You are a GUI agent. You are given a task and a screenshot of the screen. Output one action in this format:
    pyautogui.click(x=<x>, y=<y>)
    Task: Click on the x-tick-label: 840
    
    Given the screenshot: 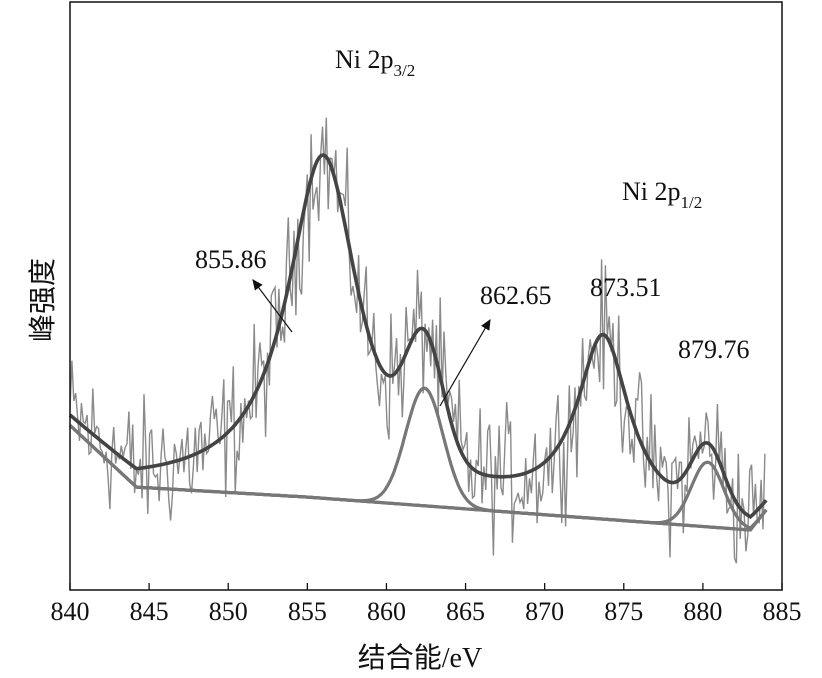 What is the action you would take?
    pyautogui.click(x=70, y=611)
    